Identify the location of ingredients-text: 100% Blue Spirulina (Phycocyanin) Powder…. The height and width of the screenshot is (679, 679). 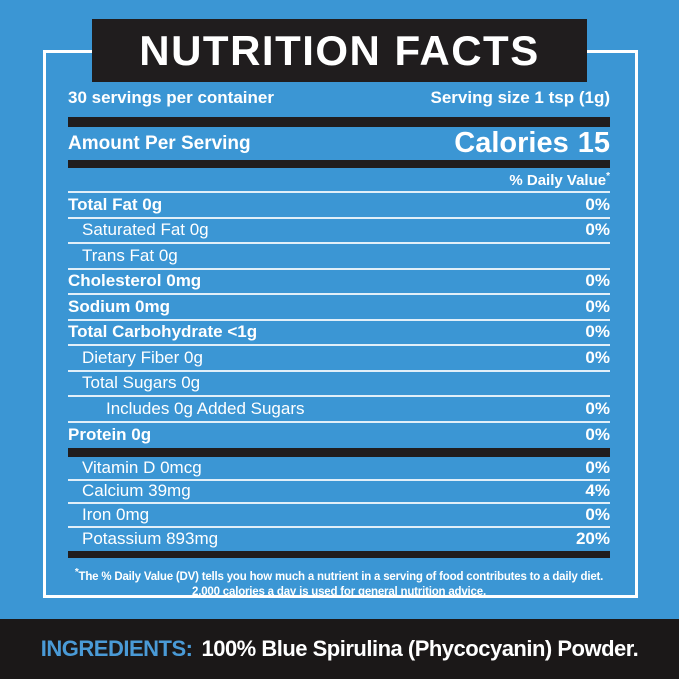
(420, 648).